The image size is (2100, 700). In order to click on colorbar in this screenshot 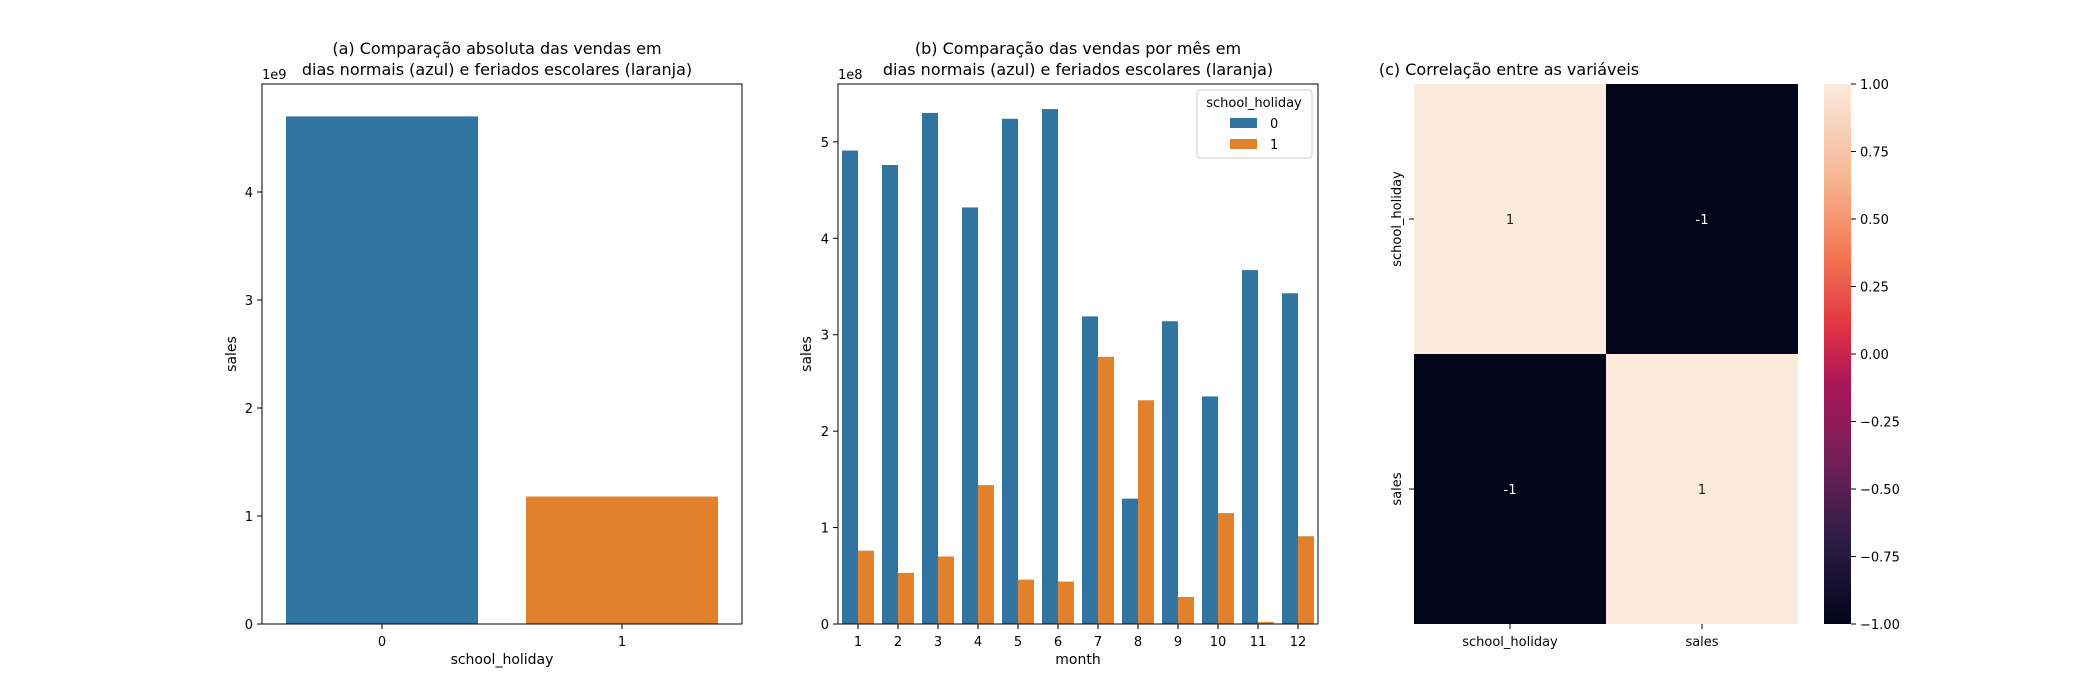, I will do `click(1837, 354)`.